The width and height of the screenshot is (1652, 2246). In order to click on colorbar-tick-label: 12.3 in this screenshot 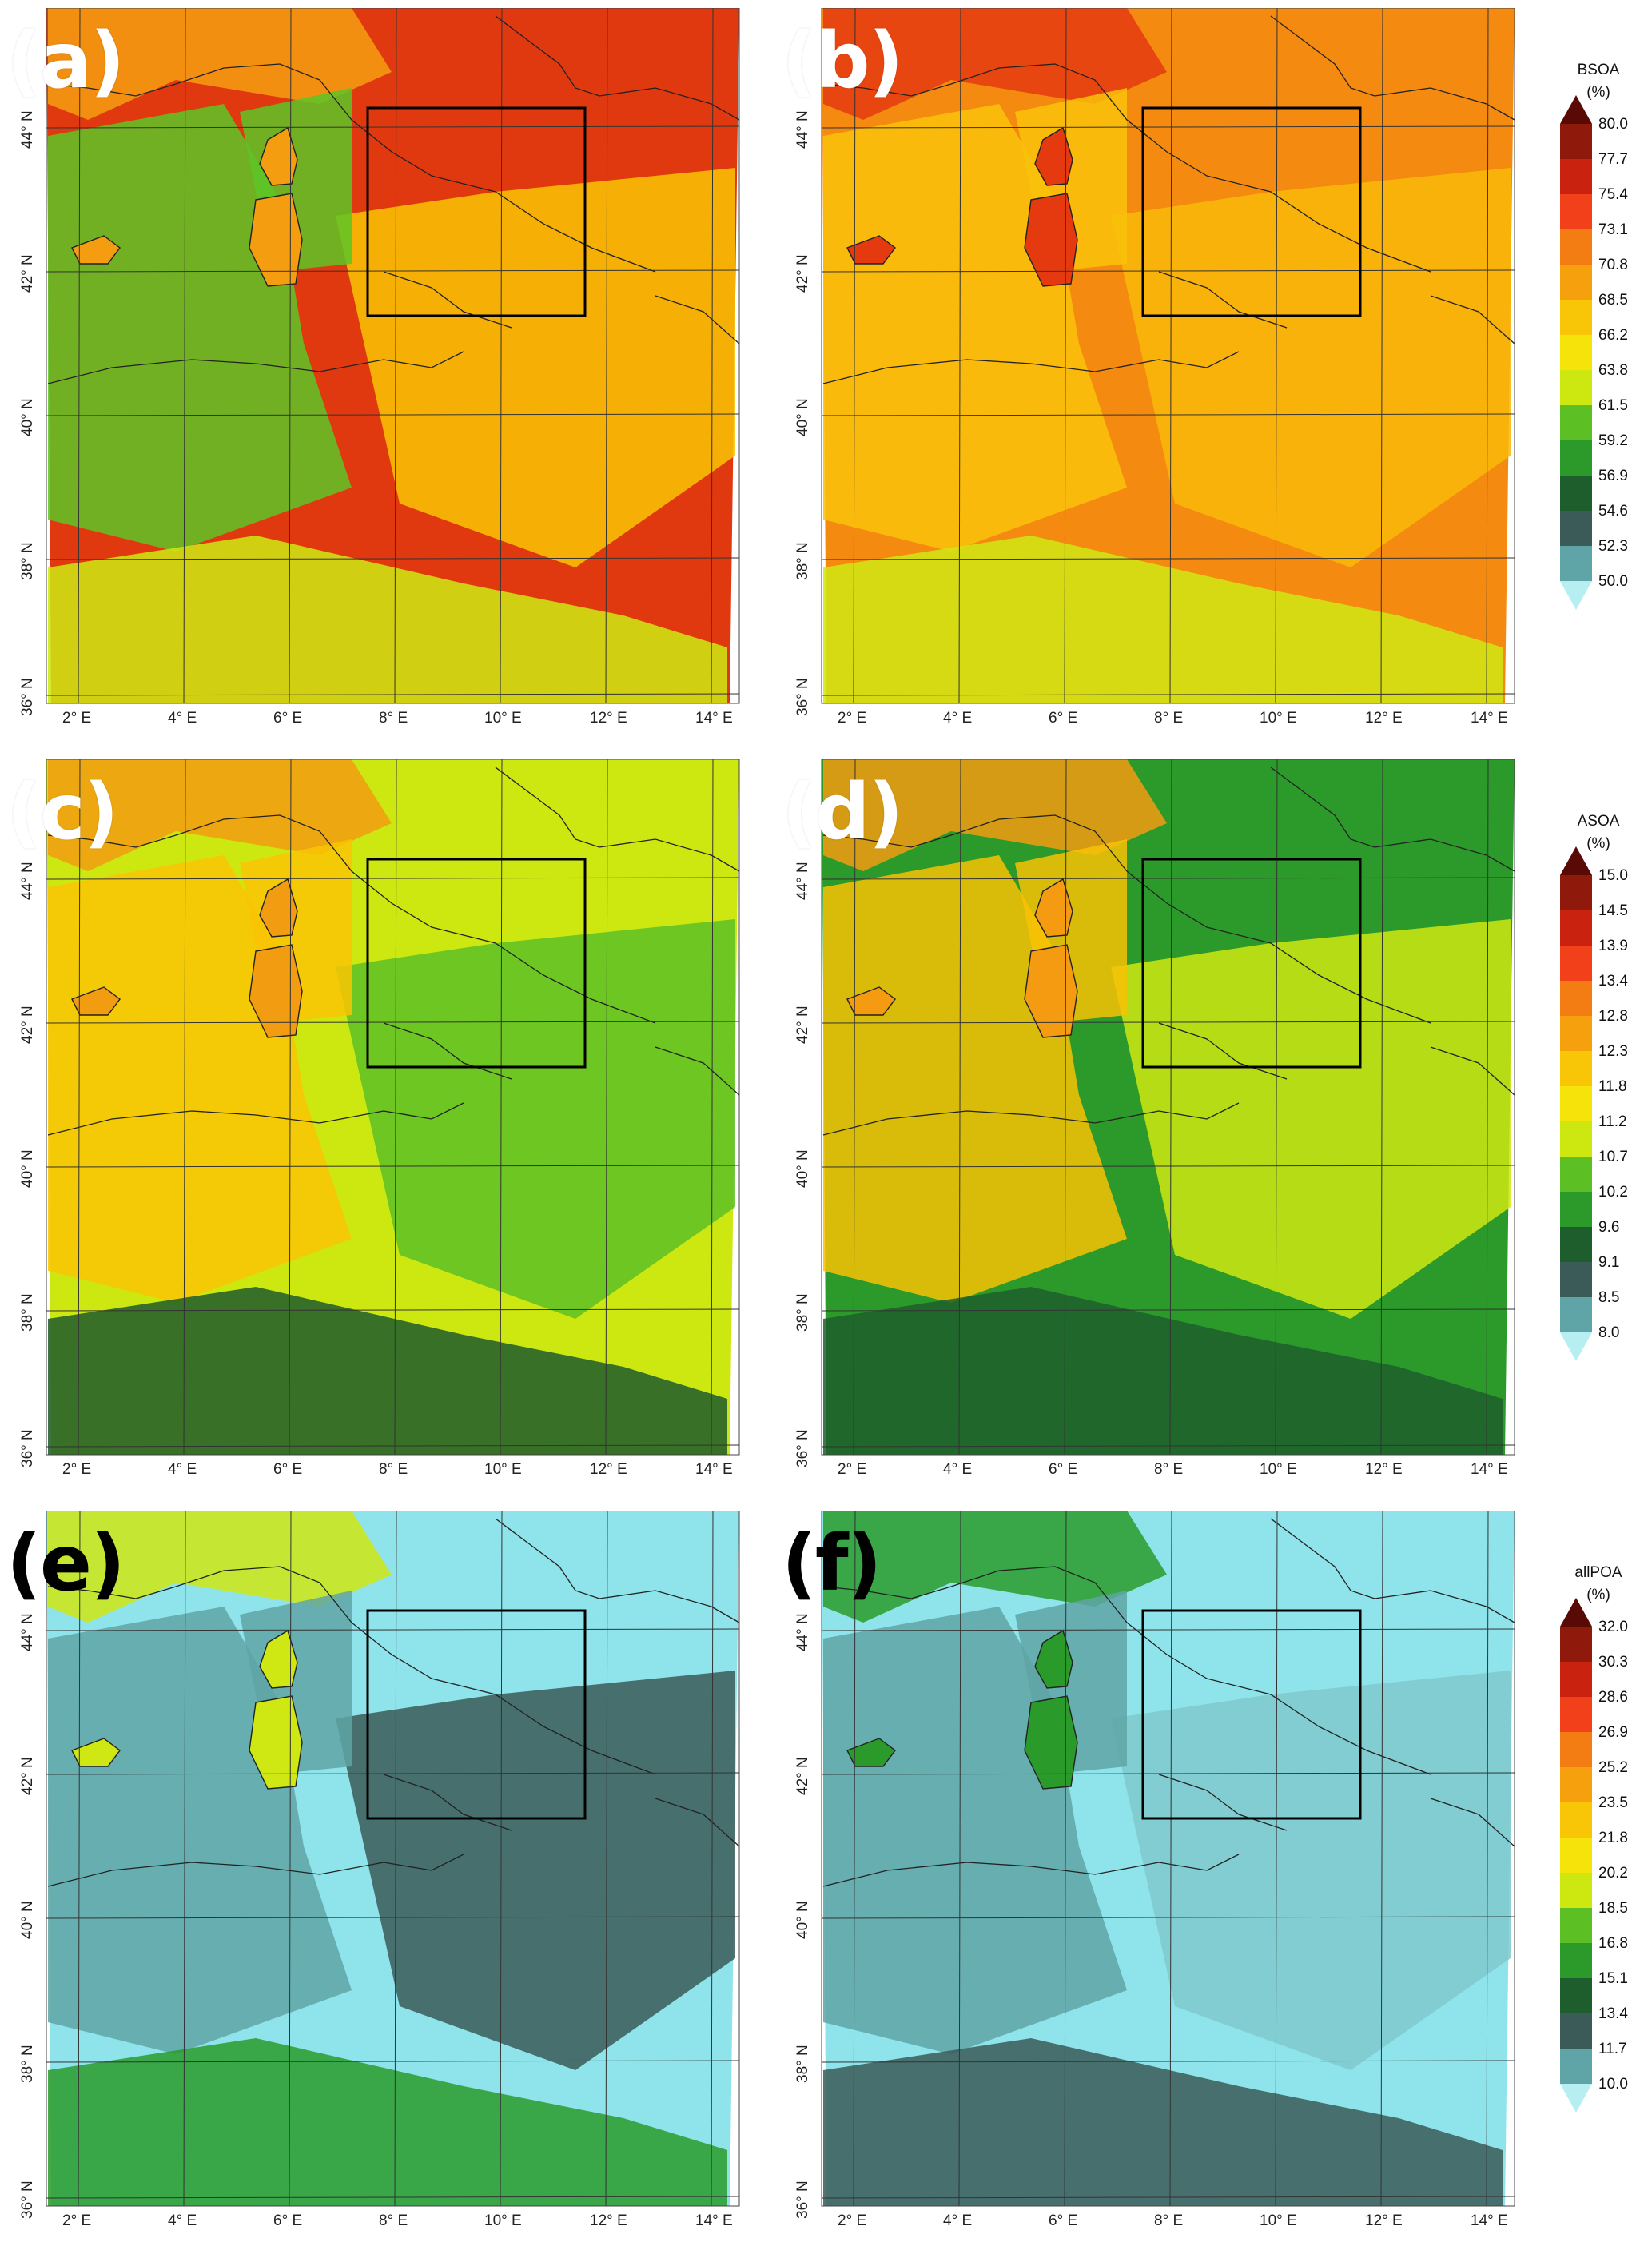, I will do `click(1613, 1051)`.